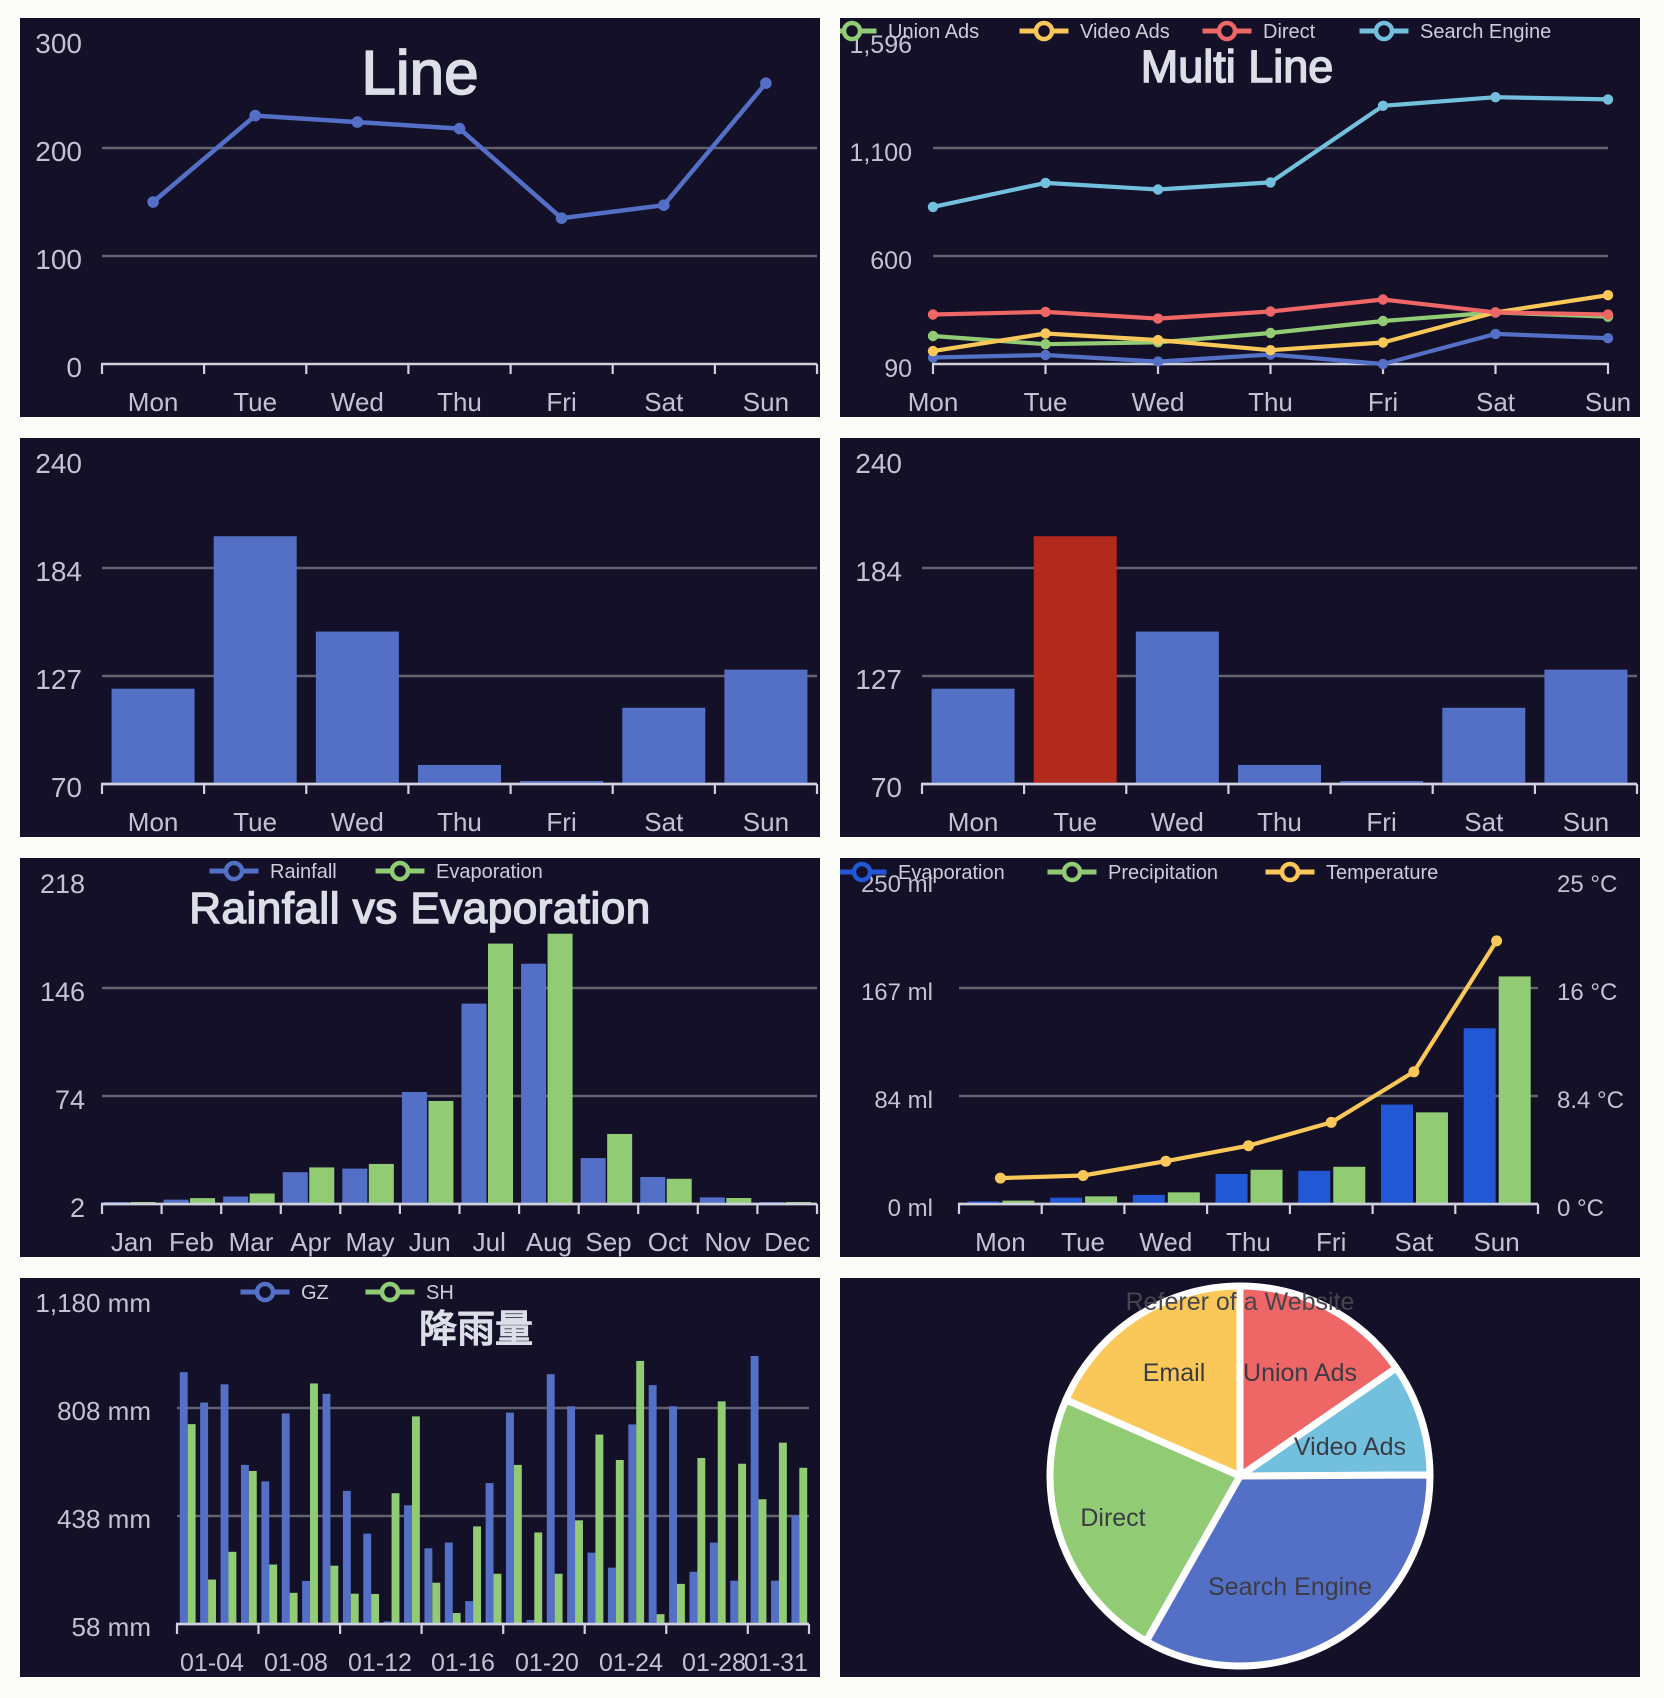 The image size is (1664, 1698). What do you see at coordinates (1382, 873) in the screenshot?
I see `svg-text: Temperature` at bounding box center [1382, 873].